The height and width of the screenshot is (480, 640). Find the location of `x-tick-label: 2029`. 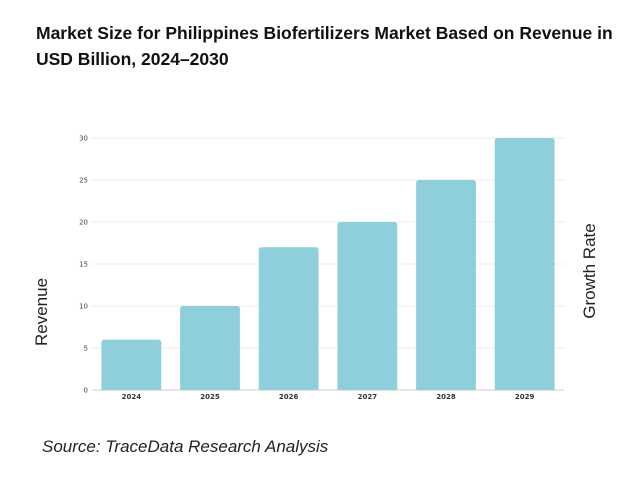

x-tick-label: 2029 is located at coordinates (525, 397).